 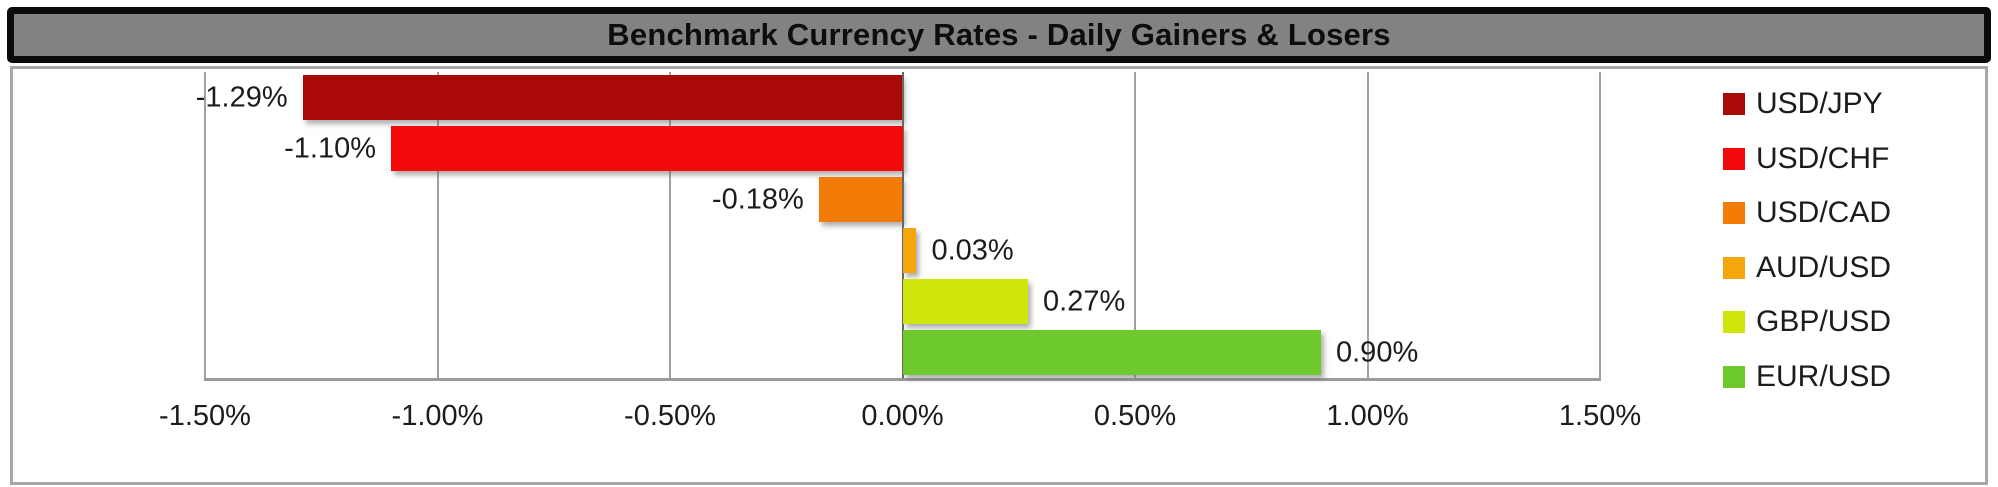 I want to click on value-label-aud-usd: 0.03%, so click(x=972, y=250).